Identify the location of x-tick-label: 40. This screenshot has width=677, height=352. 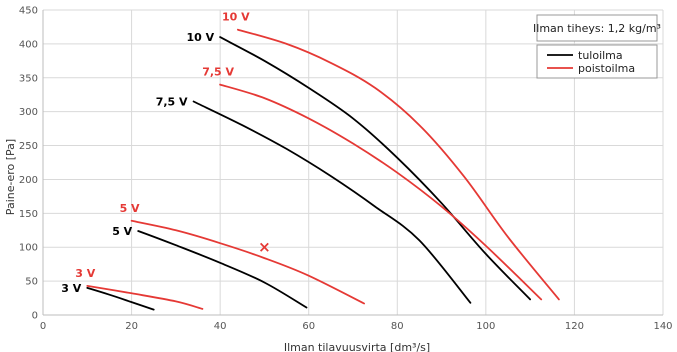
(220, 326).